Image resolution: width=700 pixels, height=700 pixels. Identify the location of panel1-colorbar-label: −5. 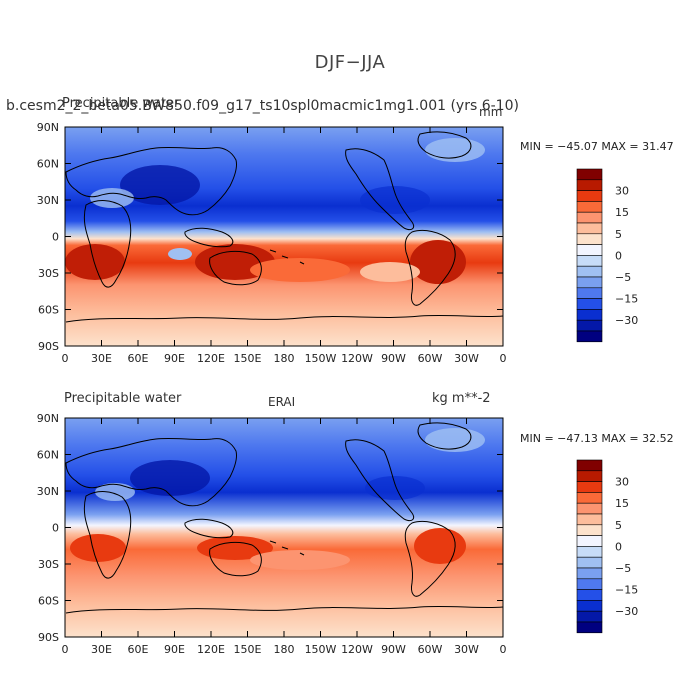
(623, 277).